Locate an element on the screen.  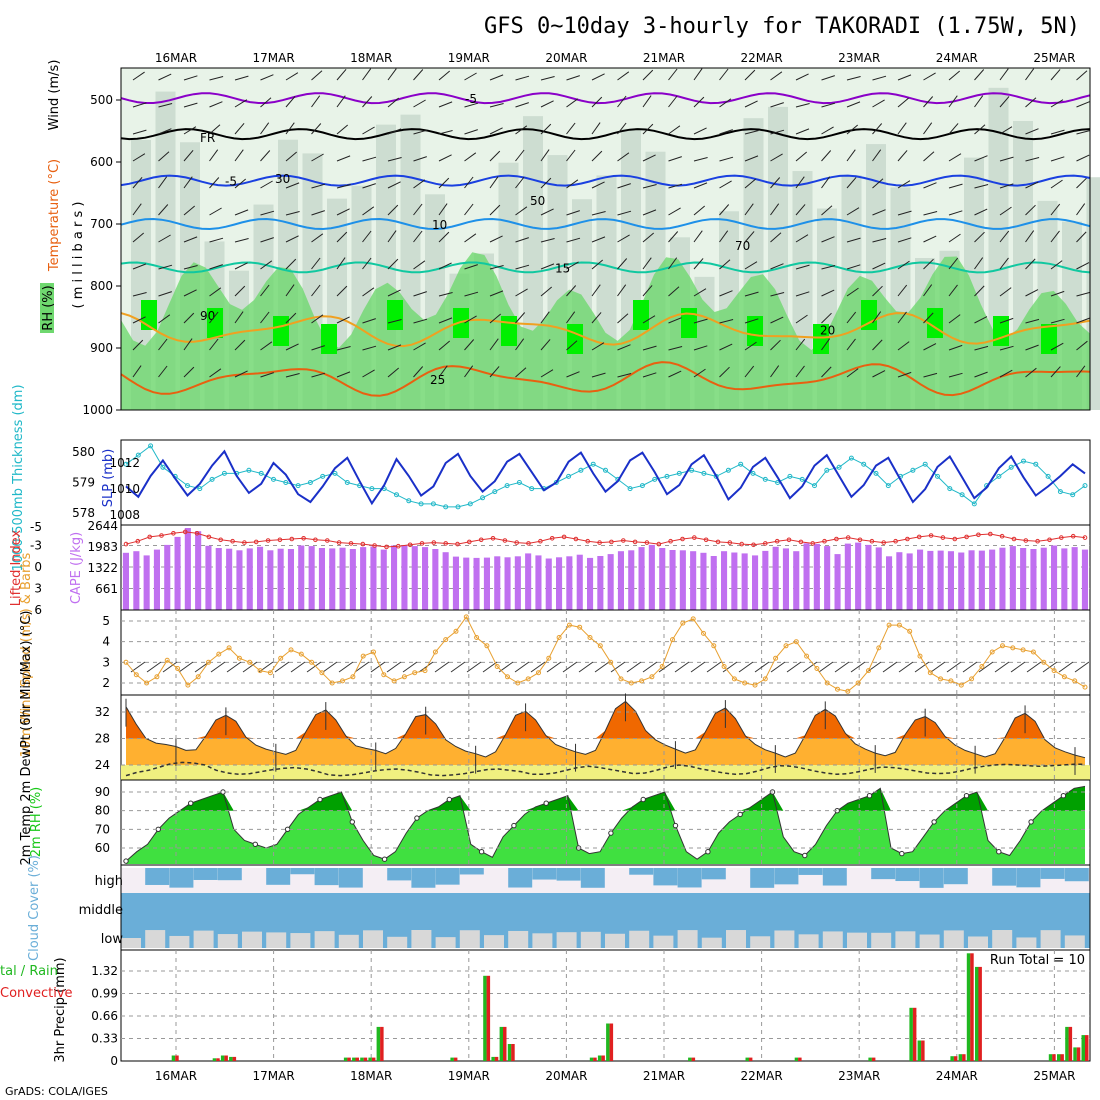
wind-tick-label: 5 is located at coordinates (106, 621).